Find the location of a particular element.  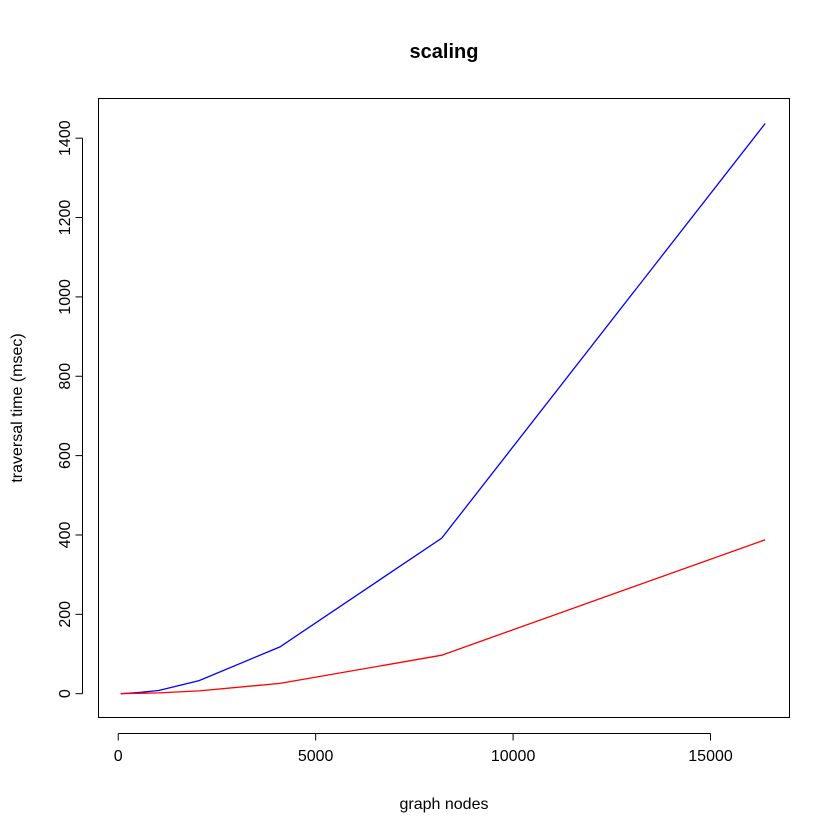

x-axis: 0 5000 10000 15000 is located at coordinates (423, 749).